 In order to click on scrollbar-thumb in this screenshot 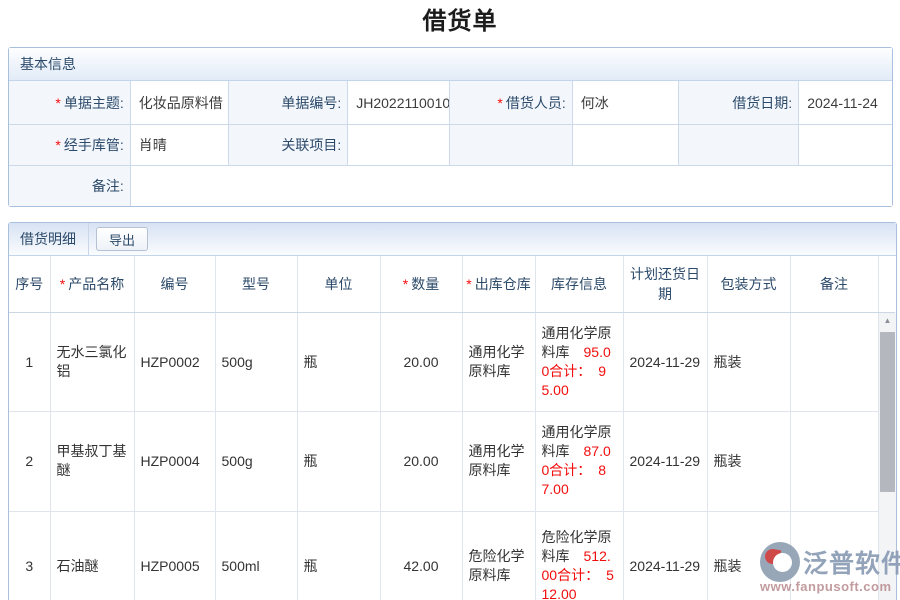, I will do `click(887, 412)`.